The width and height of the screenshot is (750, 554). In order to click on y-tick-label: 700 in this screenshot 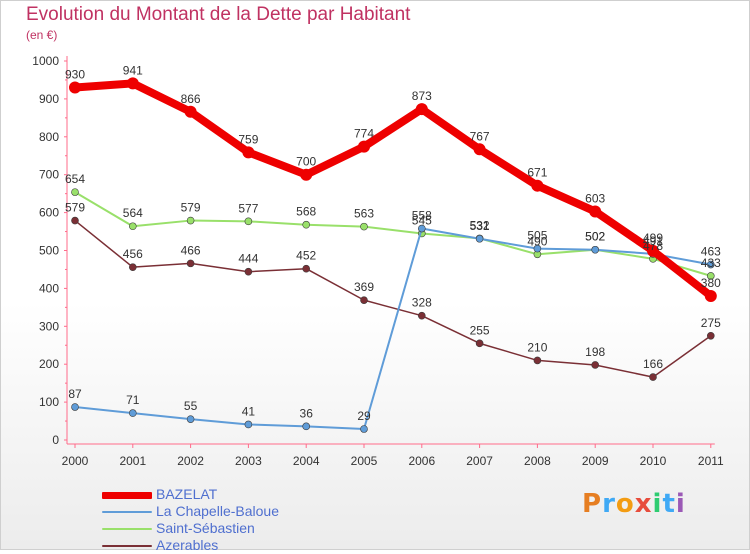, I will do `click(49, 175)`.